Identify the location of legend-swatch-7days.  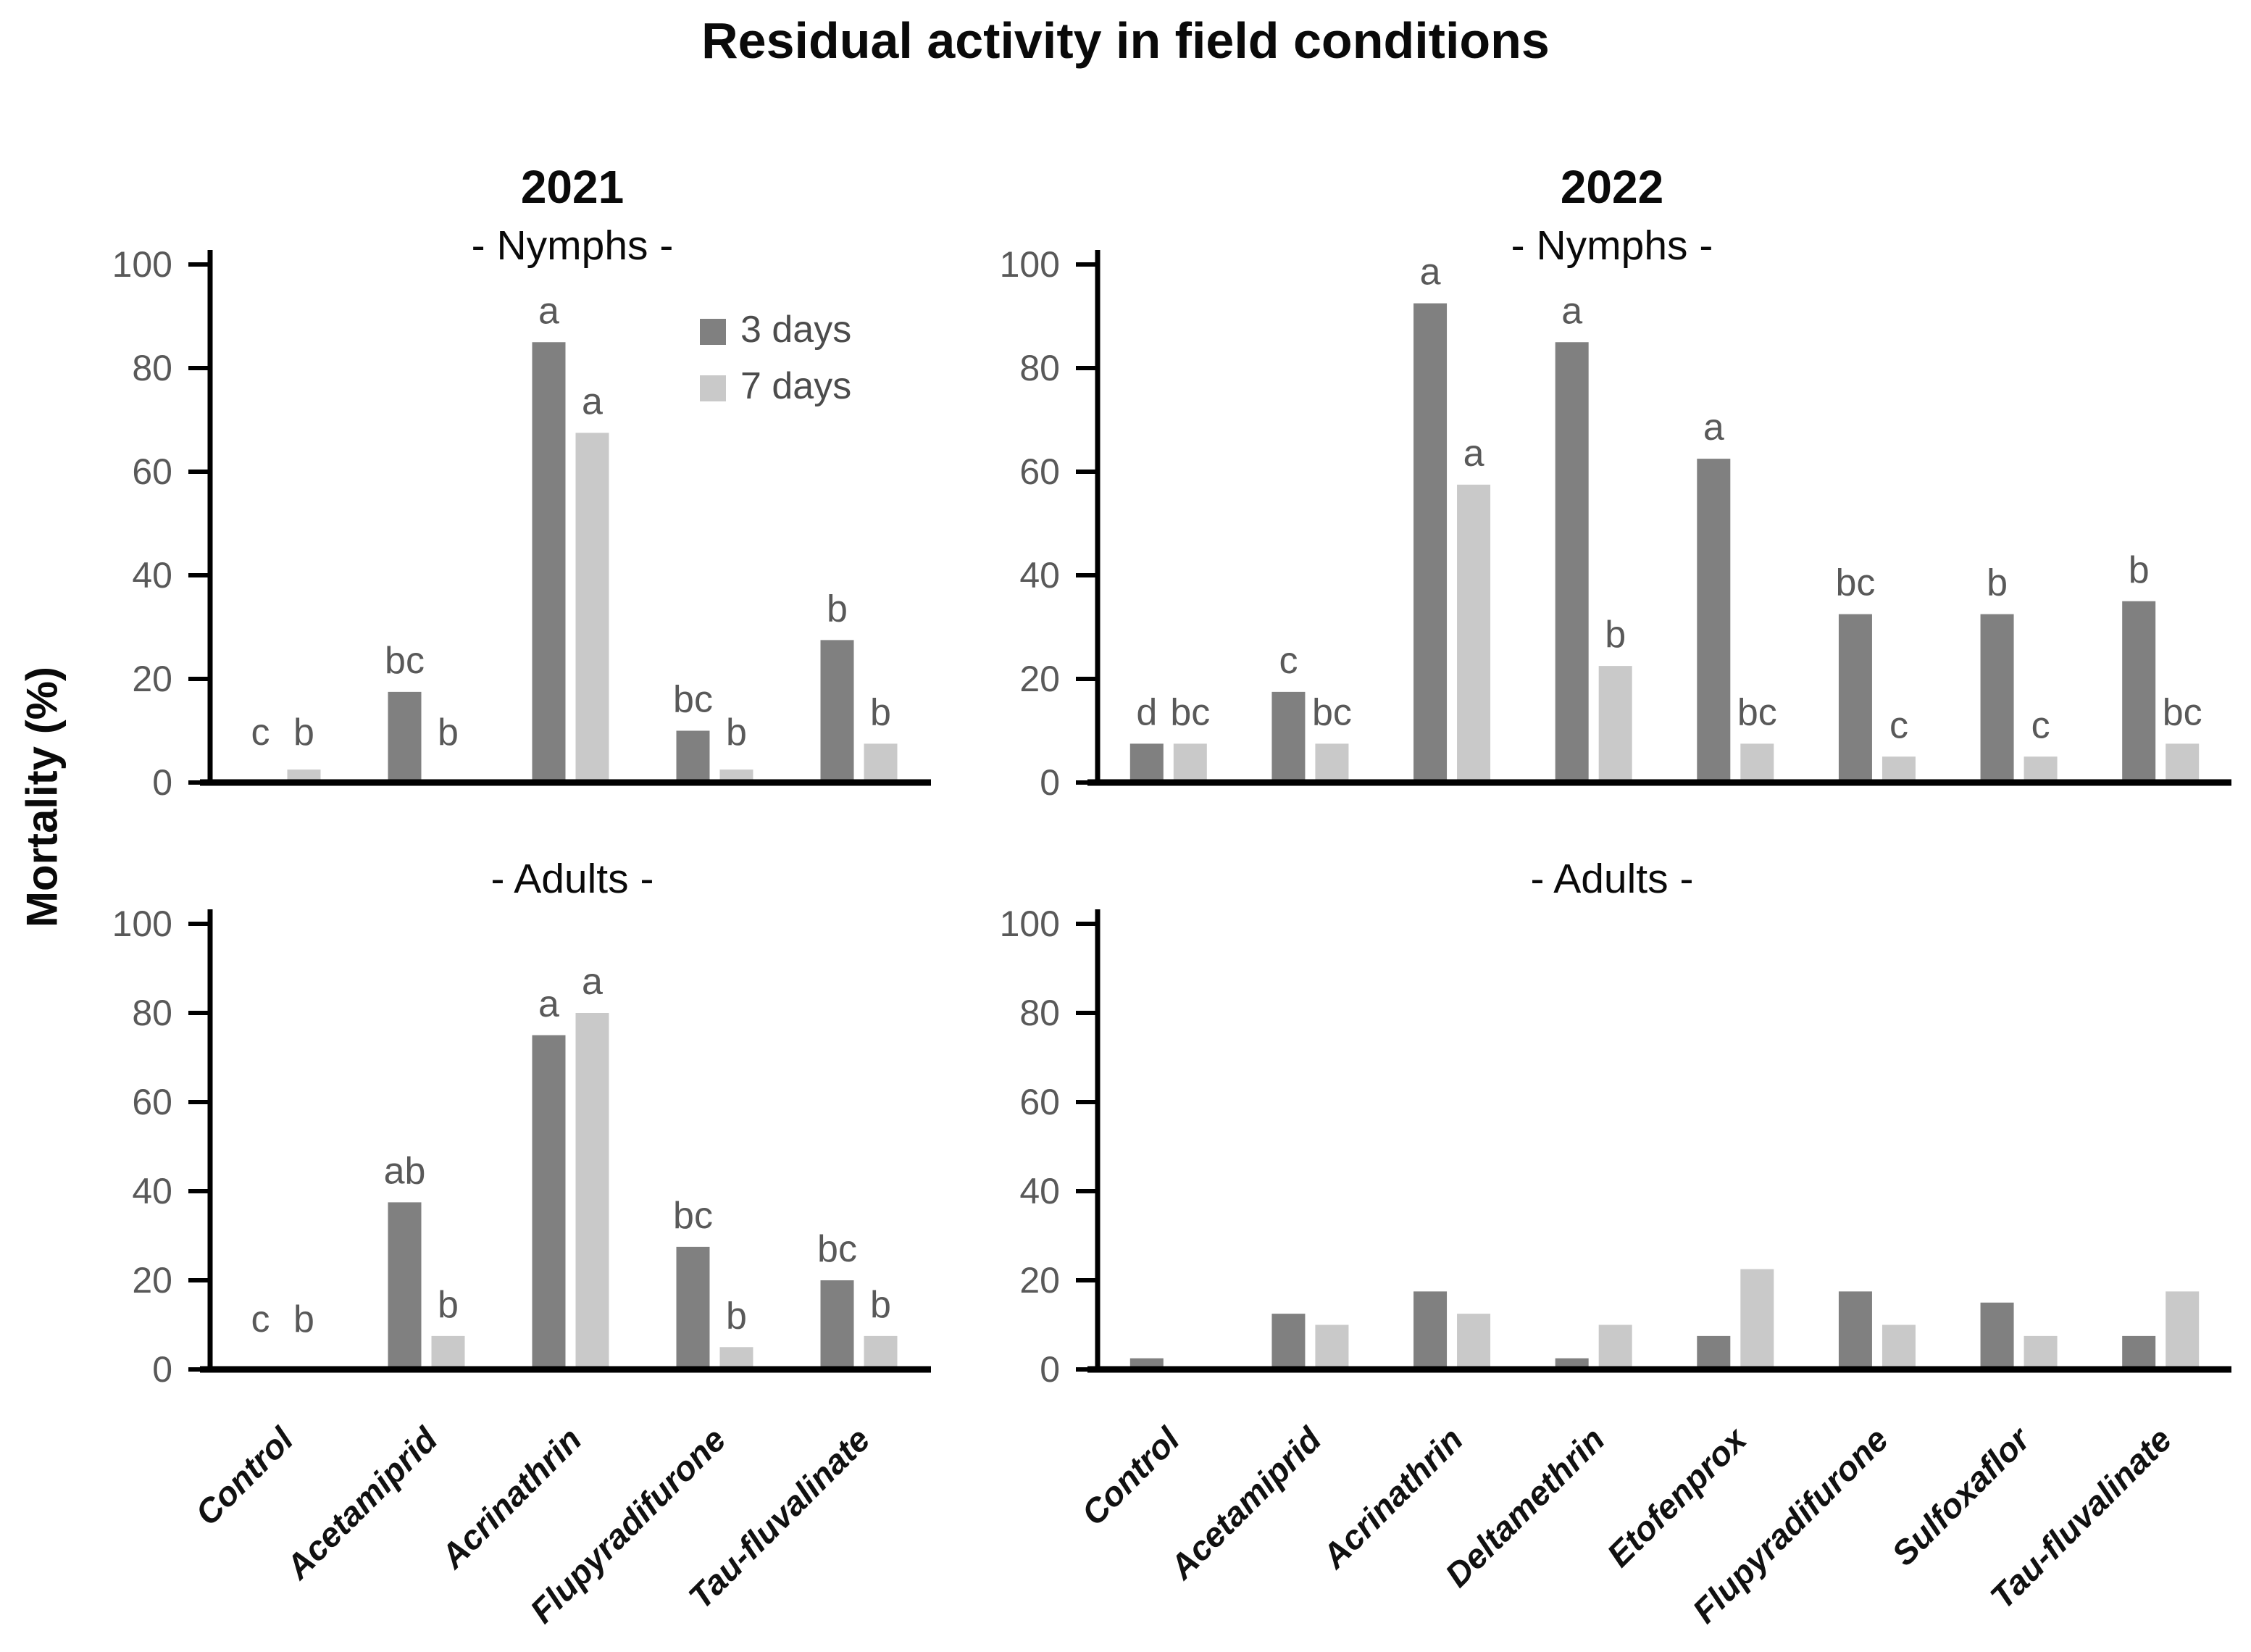
(713, 388).